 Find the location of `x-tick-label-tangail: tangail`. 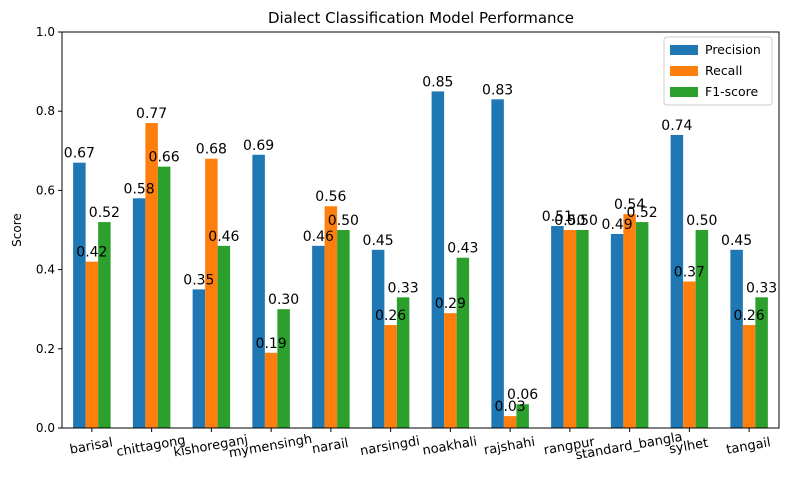

x-tick-label-tangail: tangail is located at coordinates (748, 446).